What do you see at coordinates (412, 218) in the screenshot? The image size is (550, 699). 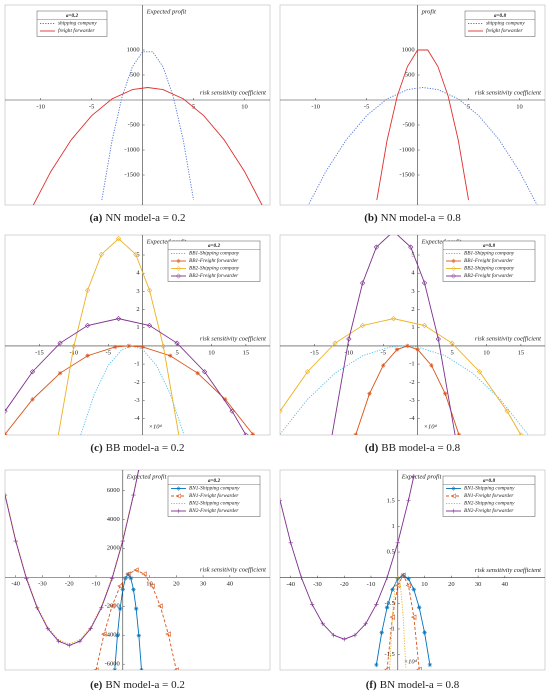 I see `caption: (b) NN model-a = 0.8` at bounding box center [412, 218].